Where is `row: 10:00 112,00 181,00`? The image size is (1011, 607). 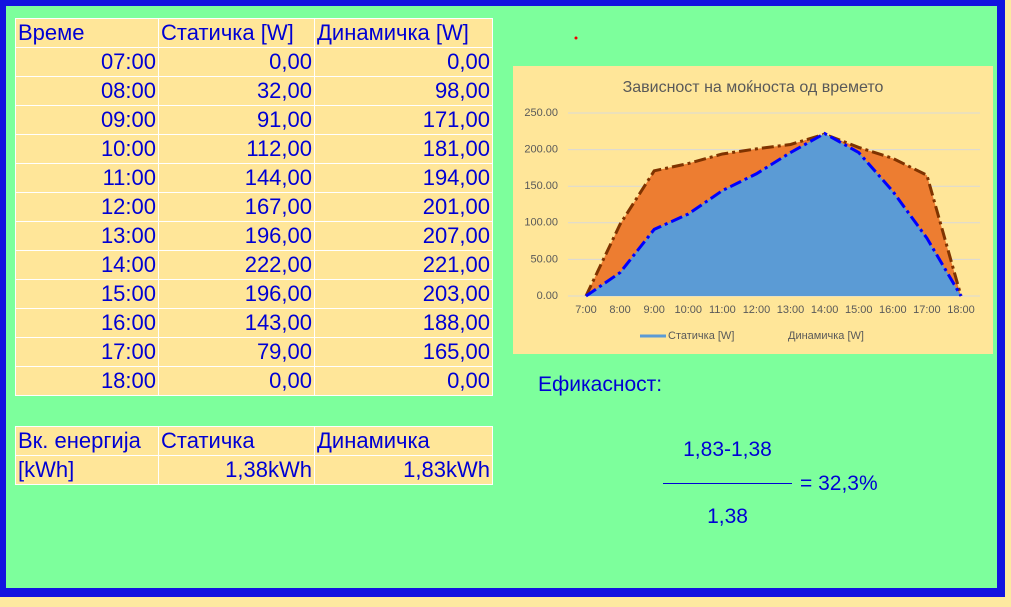
row: 10:00 112,00 181,00 is located at coordinates (254, 149).